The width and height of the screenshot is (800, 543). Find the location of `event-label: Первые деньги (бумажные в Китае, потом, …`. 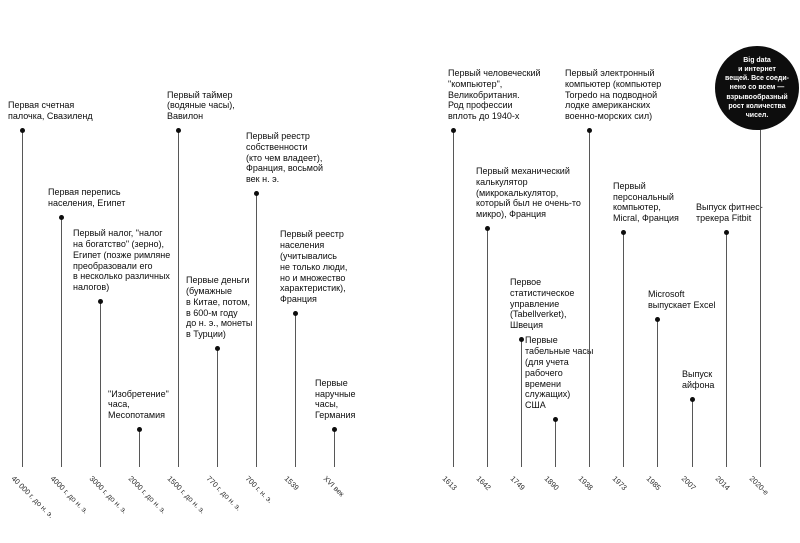

event-label: Первые деньги (бумажные в Китае, потом, … is located at coordinates (219, 307).